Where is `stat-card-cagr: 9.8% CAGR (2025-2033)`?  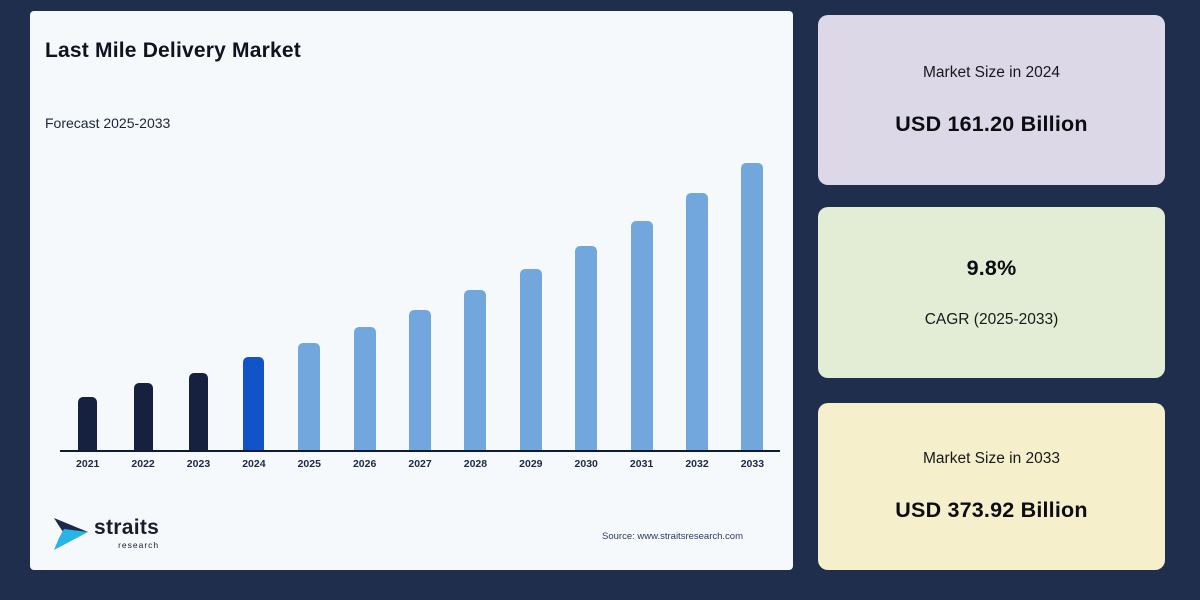 stat-card-cagr: 9.8% CAGR (2025-2033) is located at coordinates (991, 292).